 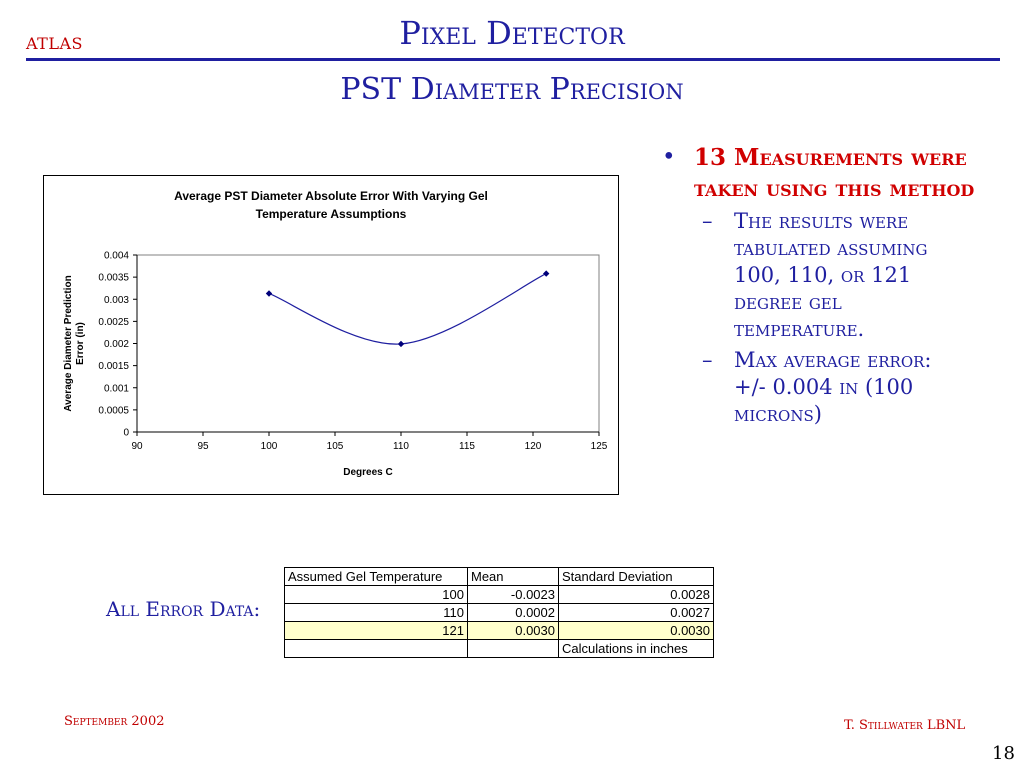 What do you see at coordinates (80, 343) in the screenshot?
I see `y-axis-label-line: Error (in)` at bounding box center [80, 343].